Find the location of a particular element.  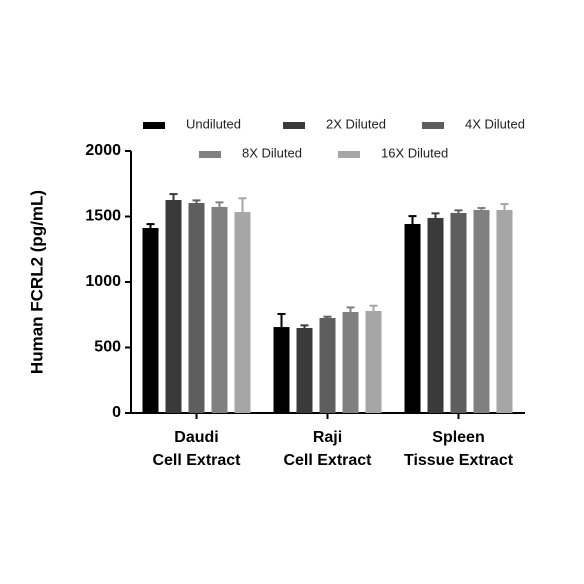

x-tick-label: Tissue Extract is located at coordinates (459, 460).